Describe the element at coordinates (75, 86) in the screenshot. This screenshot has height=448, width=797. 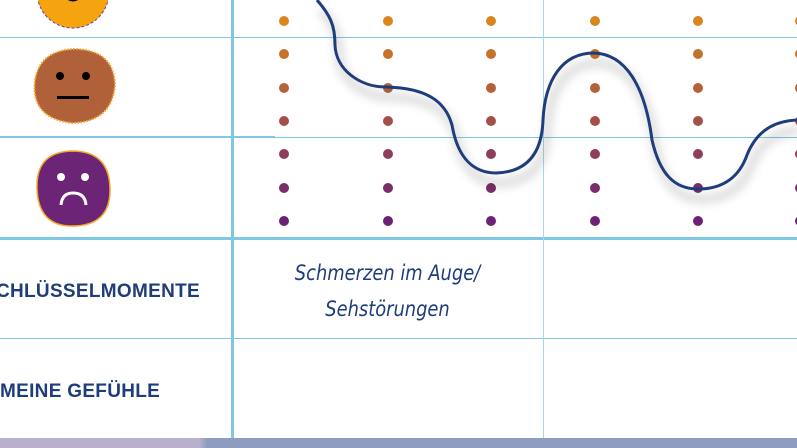
I see `neutral-face-icon` at that location.